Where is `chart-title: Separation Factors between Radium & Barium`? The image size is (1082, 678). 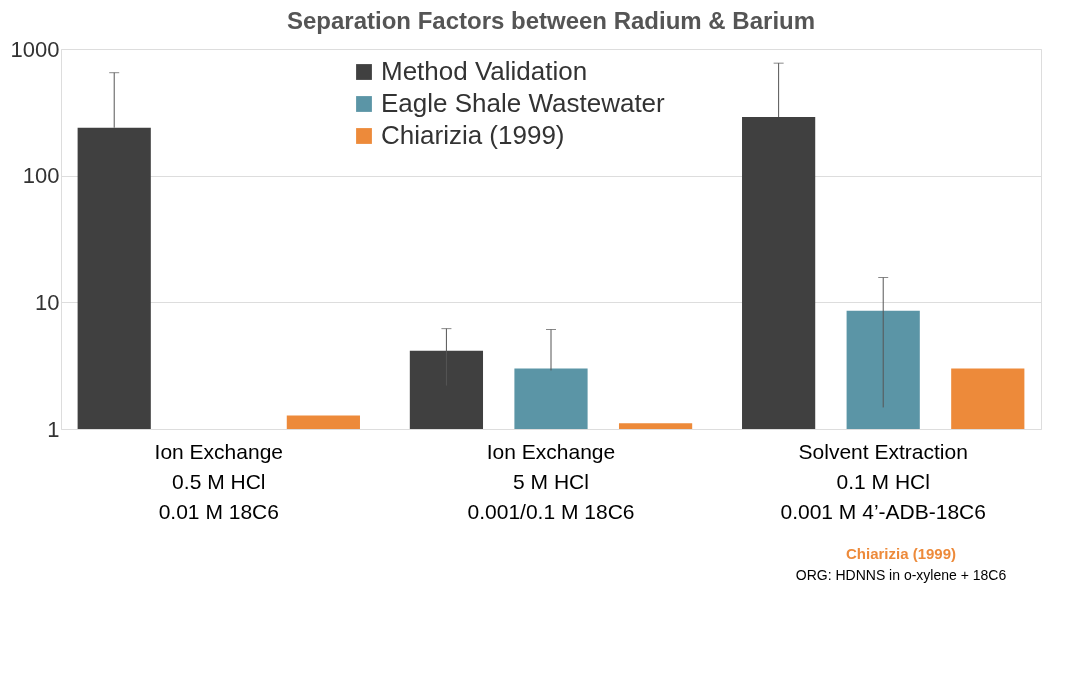
chart-title: Separation Factors between Radium & Barium is located at coordinates (551, 20).